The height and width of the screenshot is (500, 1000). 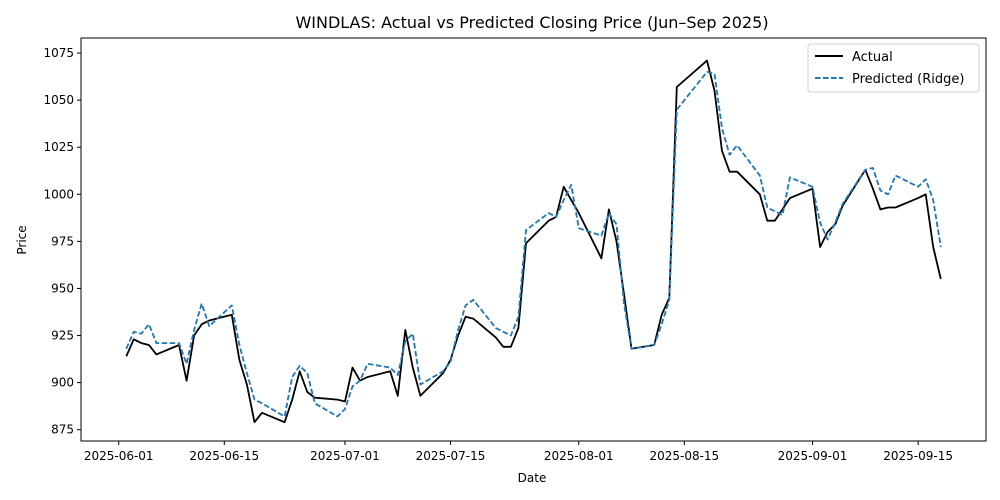 What do you see at coordinates (813, 456) in the screenshot?
I see `x-tick-label: 2025-09-01` at bounding box center [813, 456].